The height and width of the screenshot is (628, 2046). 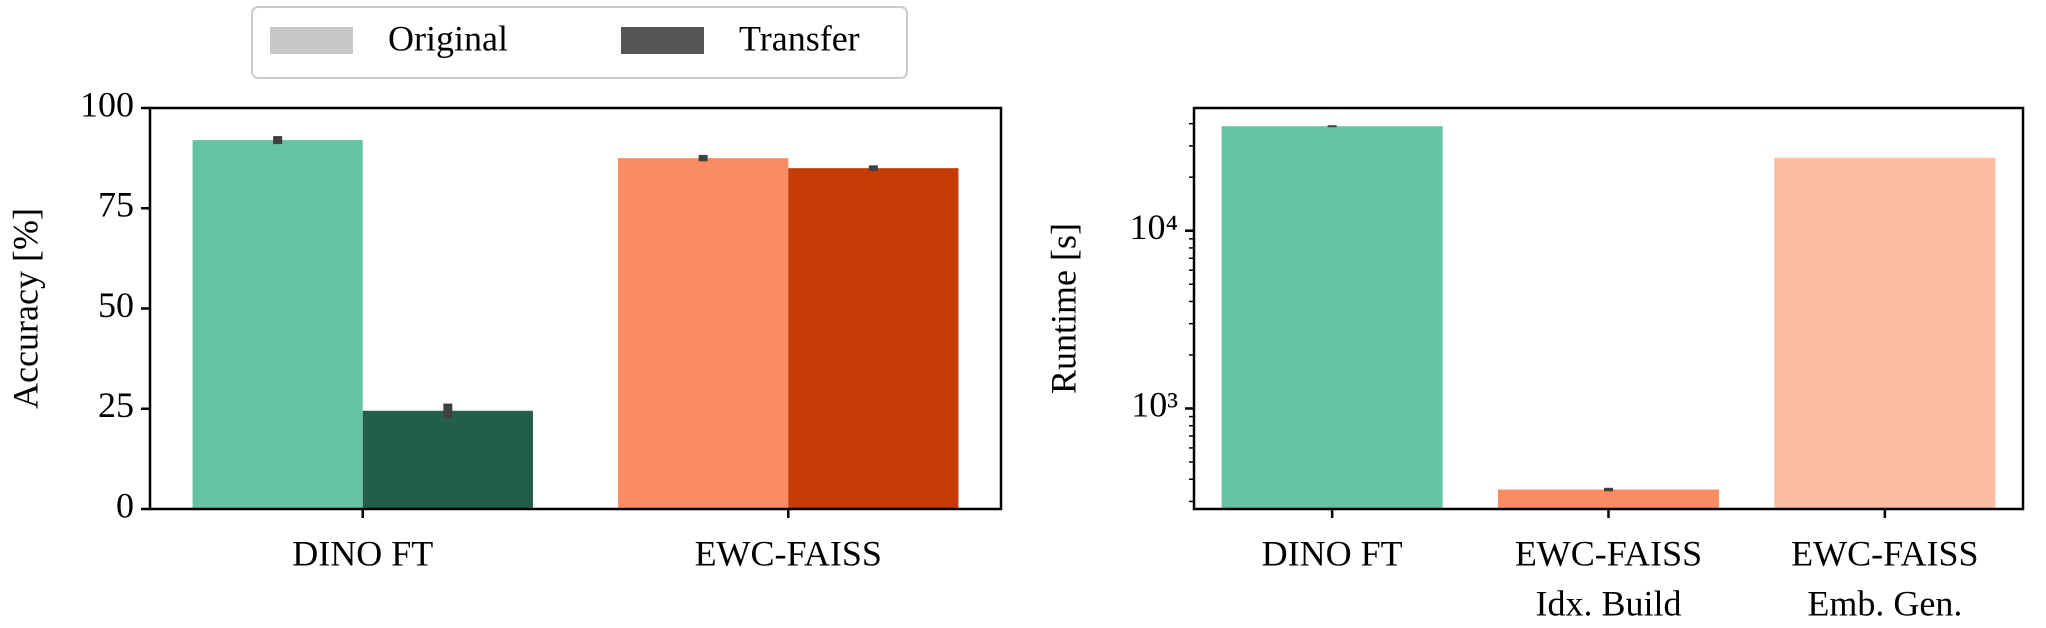 What do you see at coordinates (107, 104) in the screenshot?
I see `y-tick-label: 100` at bounding box center [107, 104].